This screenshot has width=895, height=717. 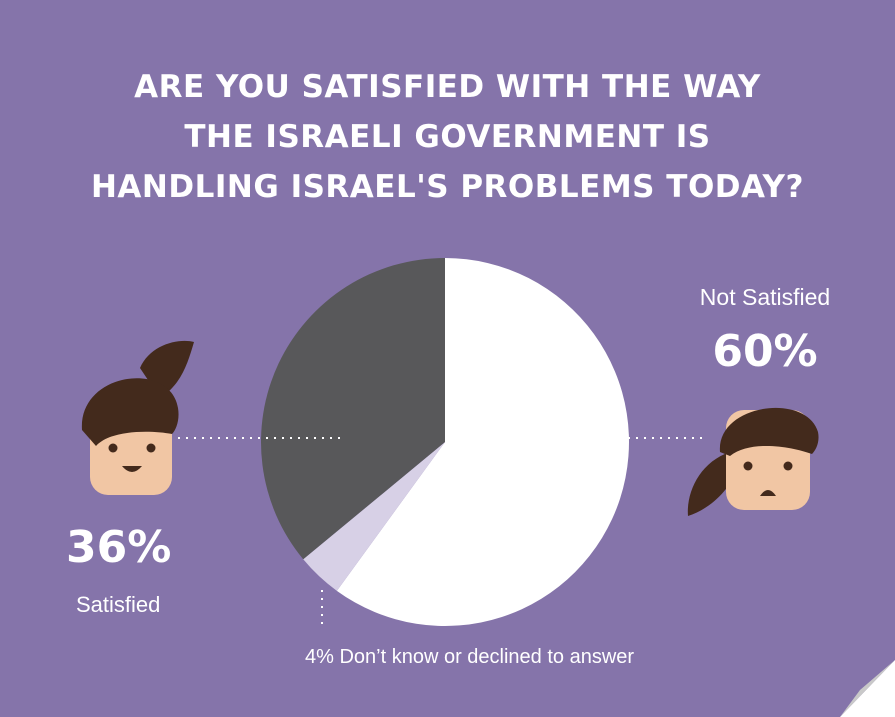 What do you see at coordinates (765, 351) in the screenshot?
I see `not-satisfied-percent: 60%` at bounding box center [765, 351].